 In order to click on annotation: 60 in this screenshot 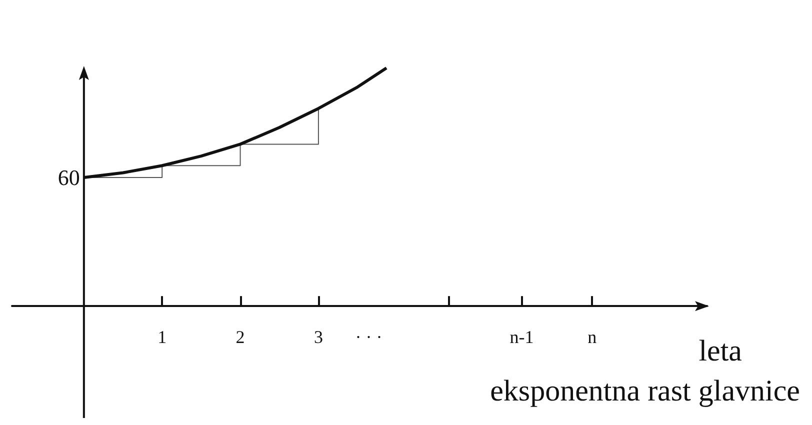, I will do `click(69, 177)`.